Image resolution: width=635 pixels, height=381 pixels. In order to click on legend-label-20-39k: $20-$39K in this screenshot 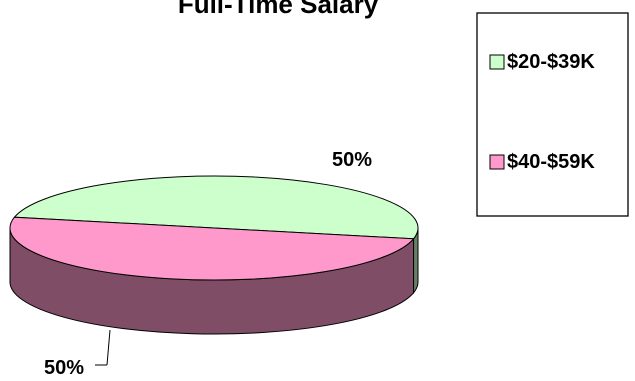, I will do `click(551, 62)`.